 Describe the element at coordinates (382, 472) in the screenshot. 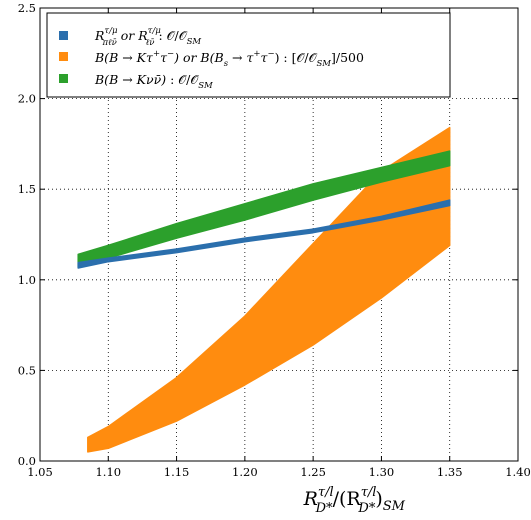

I see `x-tick-label: 1.30` at that location.